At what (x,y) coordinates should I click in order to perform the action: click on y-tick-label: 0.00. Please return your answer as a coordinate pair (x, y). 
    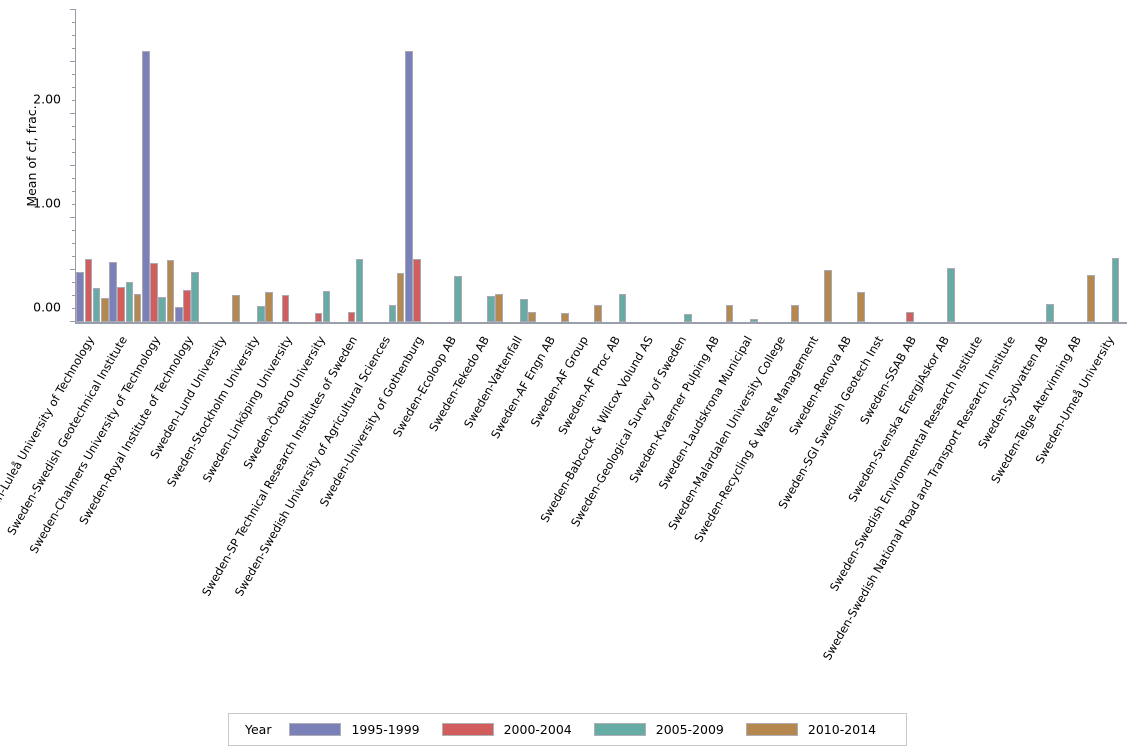
    Looking at the image, I should click on (47, 307).